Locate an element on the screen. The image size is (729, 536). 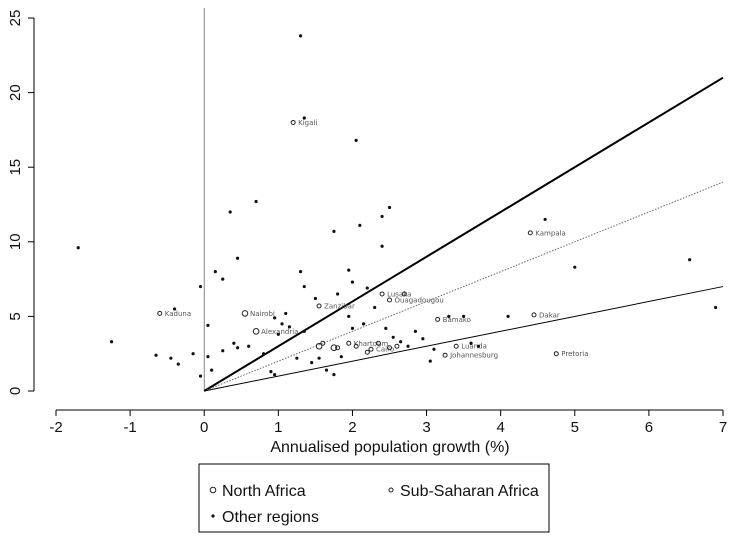
x-axis-title: Annualised population growth (%) is located at coordinates (389, 447).